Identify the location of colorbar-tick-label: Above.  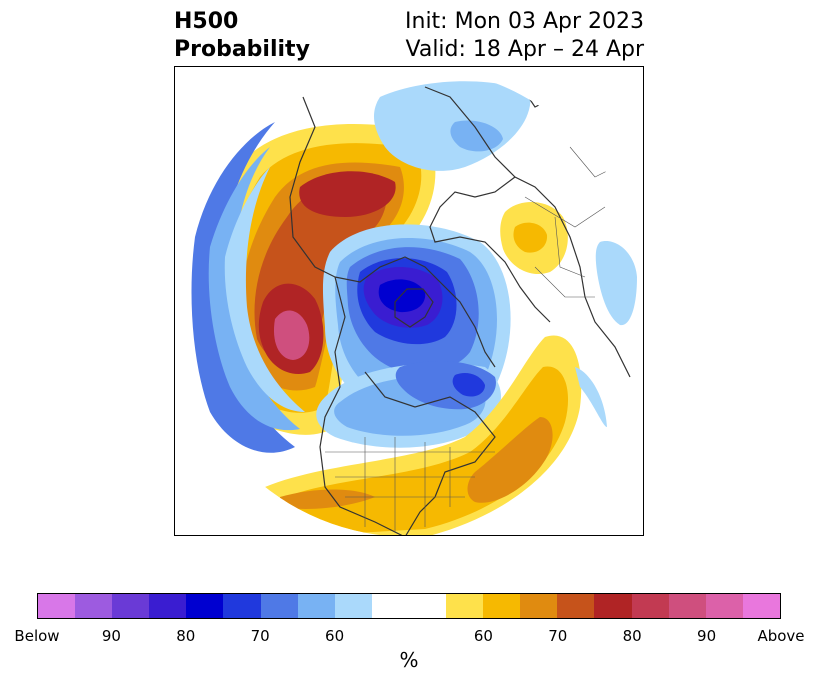
(781, 636).